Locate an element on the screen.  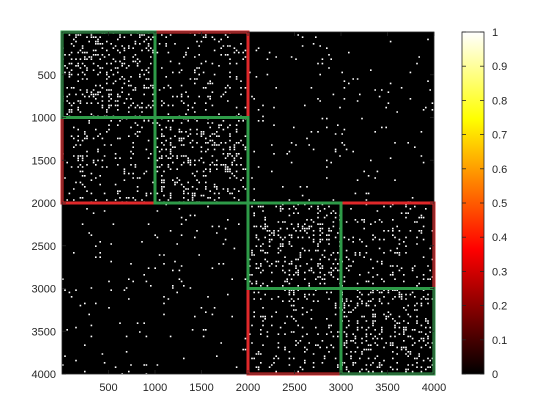
x-tick-label: 1500 is located at coordinates (201, 388).